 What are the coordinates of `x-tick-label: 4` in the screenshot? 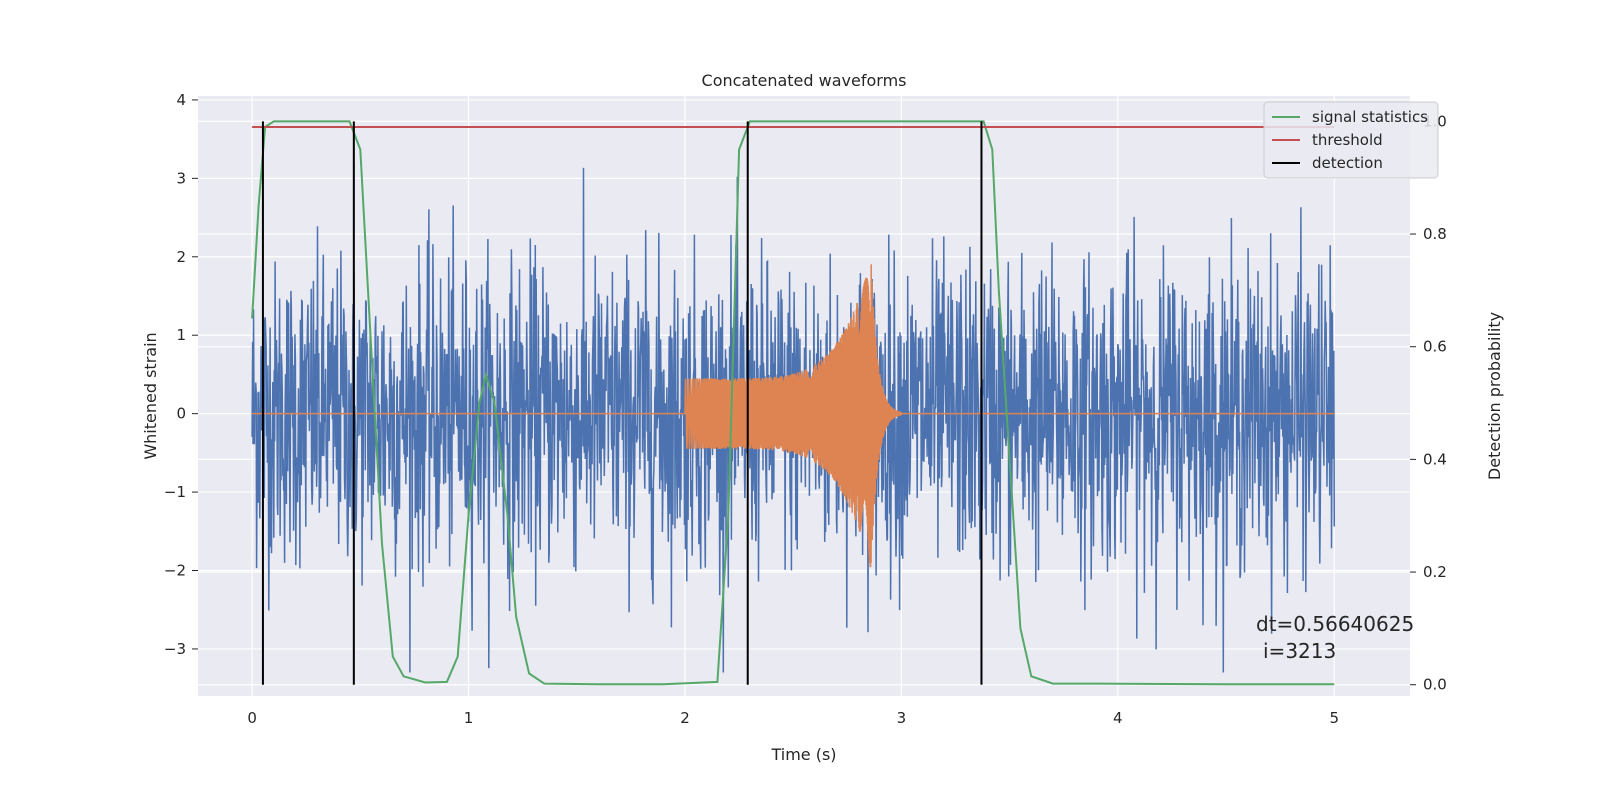 It's located at (1118, 718).